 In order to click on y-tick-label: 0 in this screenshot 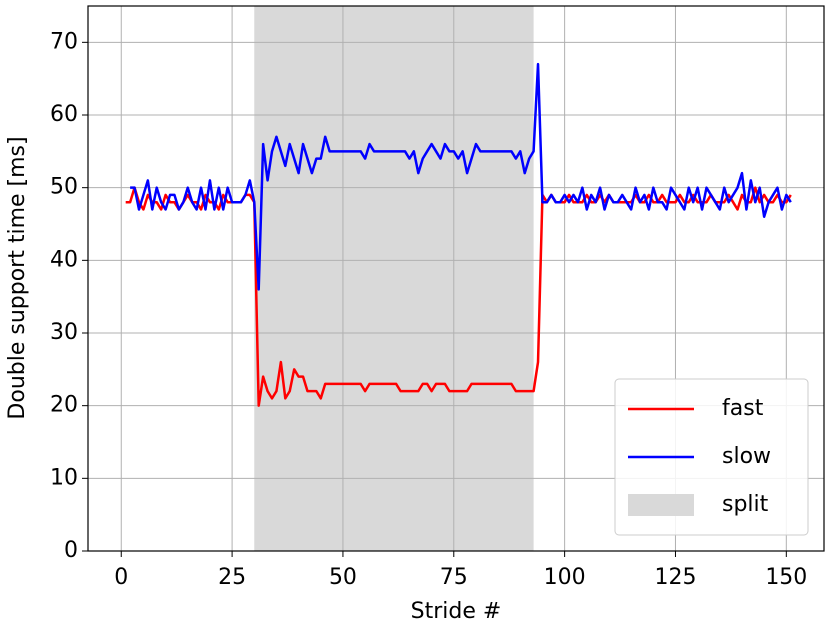, I will do `click(71, 550)`.